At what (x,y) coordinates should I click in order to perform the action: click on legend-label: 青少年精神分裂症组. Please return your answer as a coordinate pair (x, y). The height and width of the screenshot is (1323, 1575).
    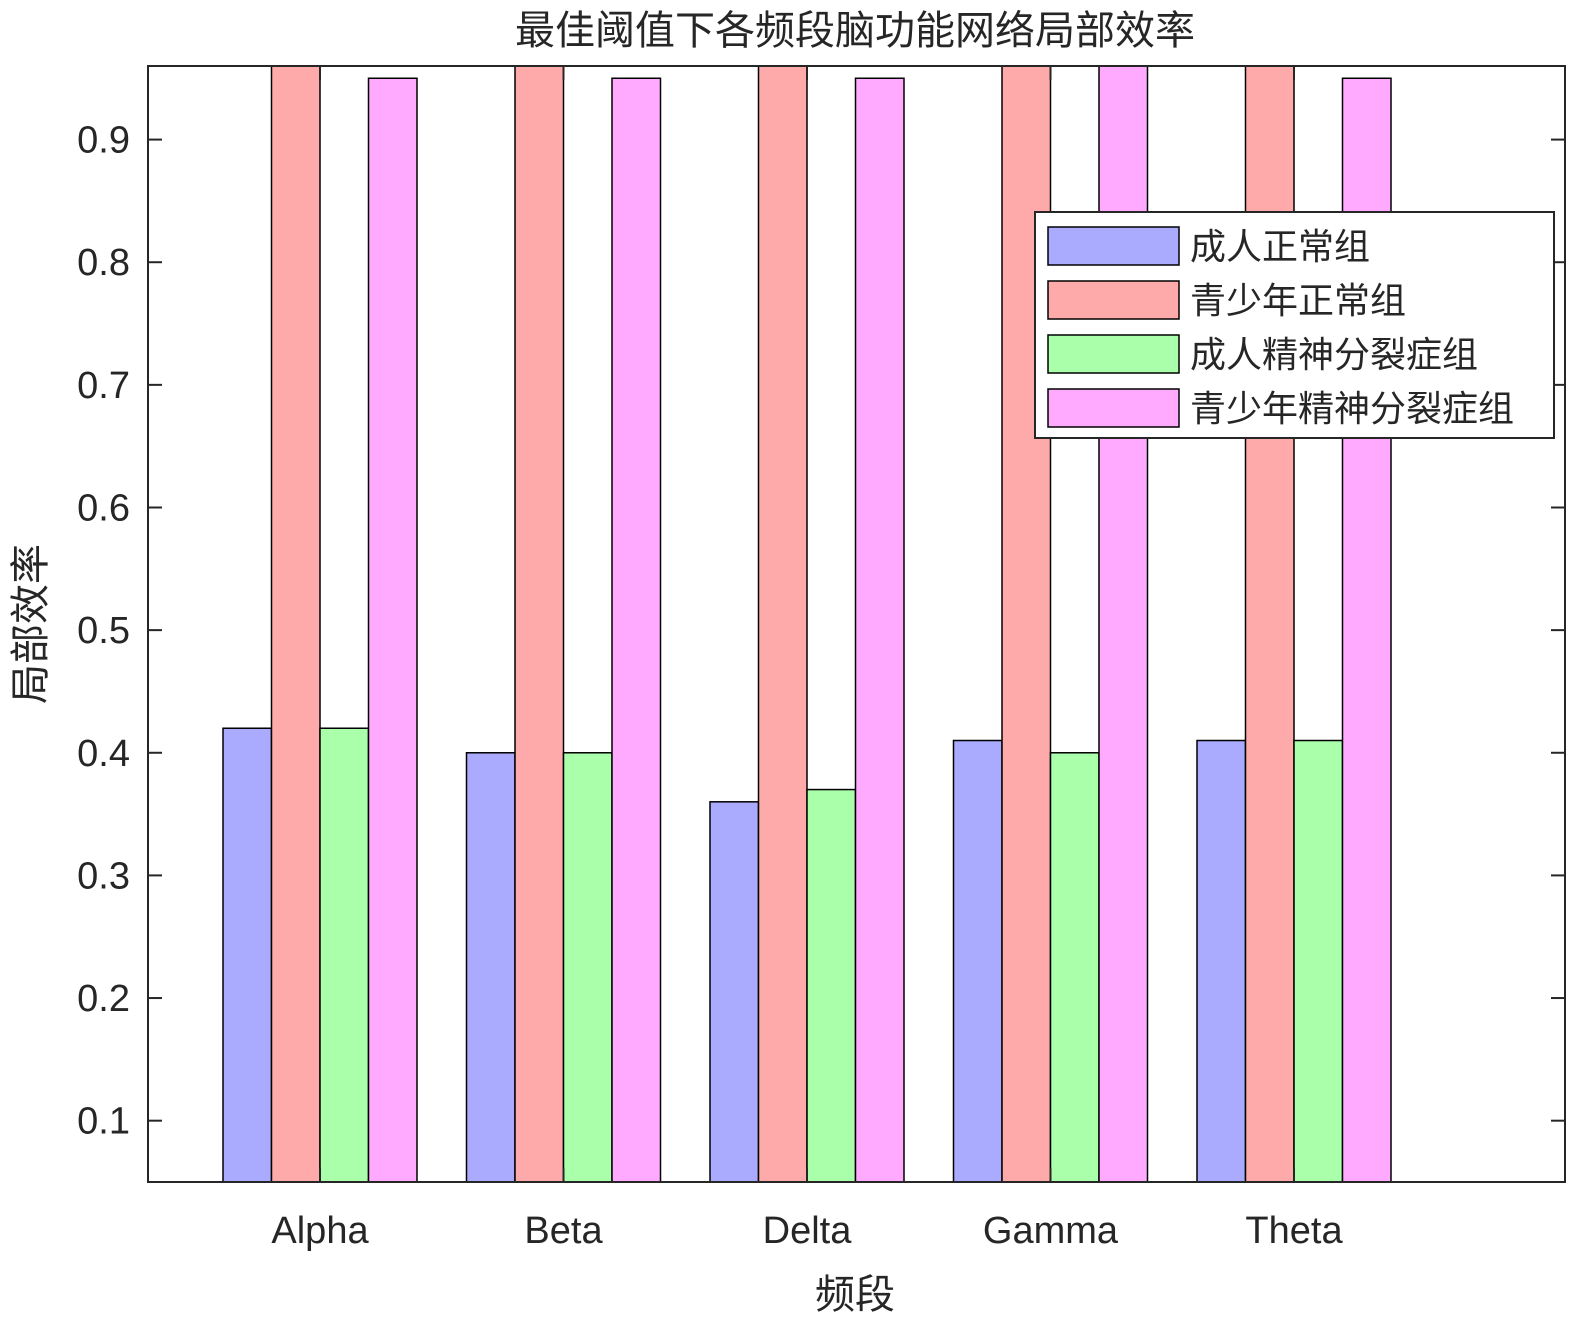
    Looking at the image, I should click on (1352, 409).